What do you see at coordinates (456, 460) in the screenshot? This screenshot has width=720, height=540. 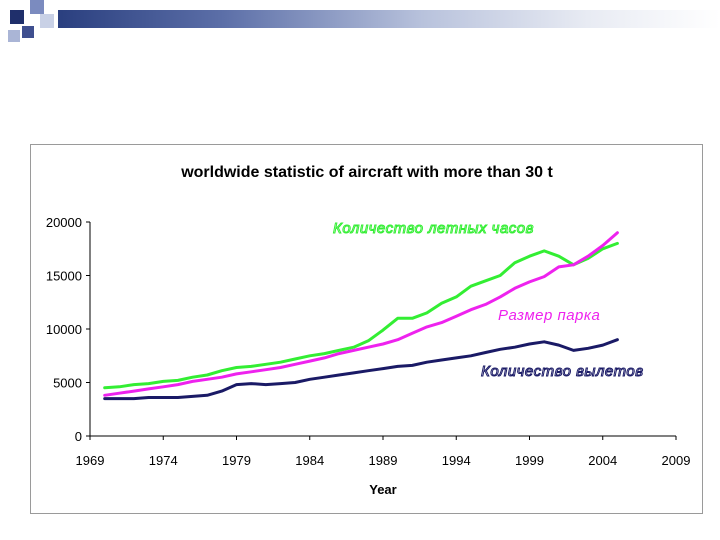 I see `x-tick-label: 1994` at bounding box center [456, 460].